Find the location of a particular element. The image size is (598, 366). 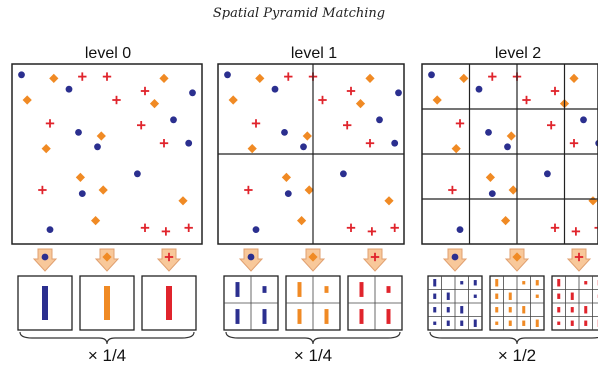

histogram-p is located at coordinates (375, 303).